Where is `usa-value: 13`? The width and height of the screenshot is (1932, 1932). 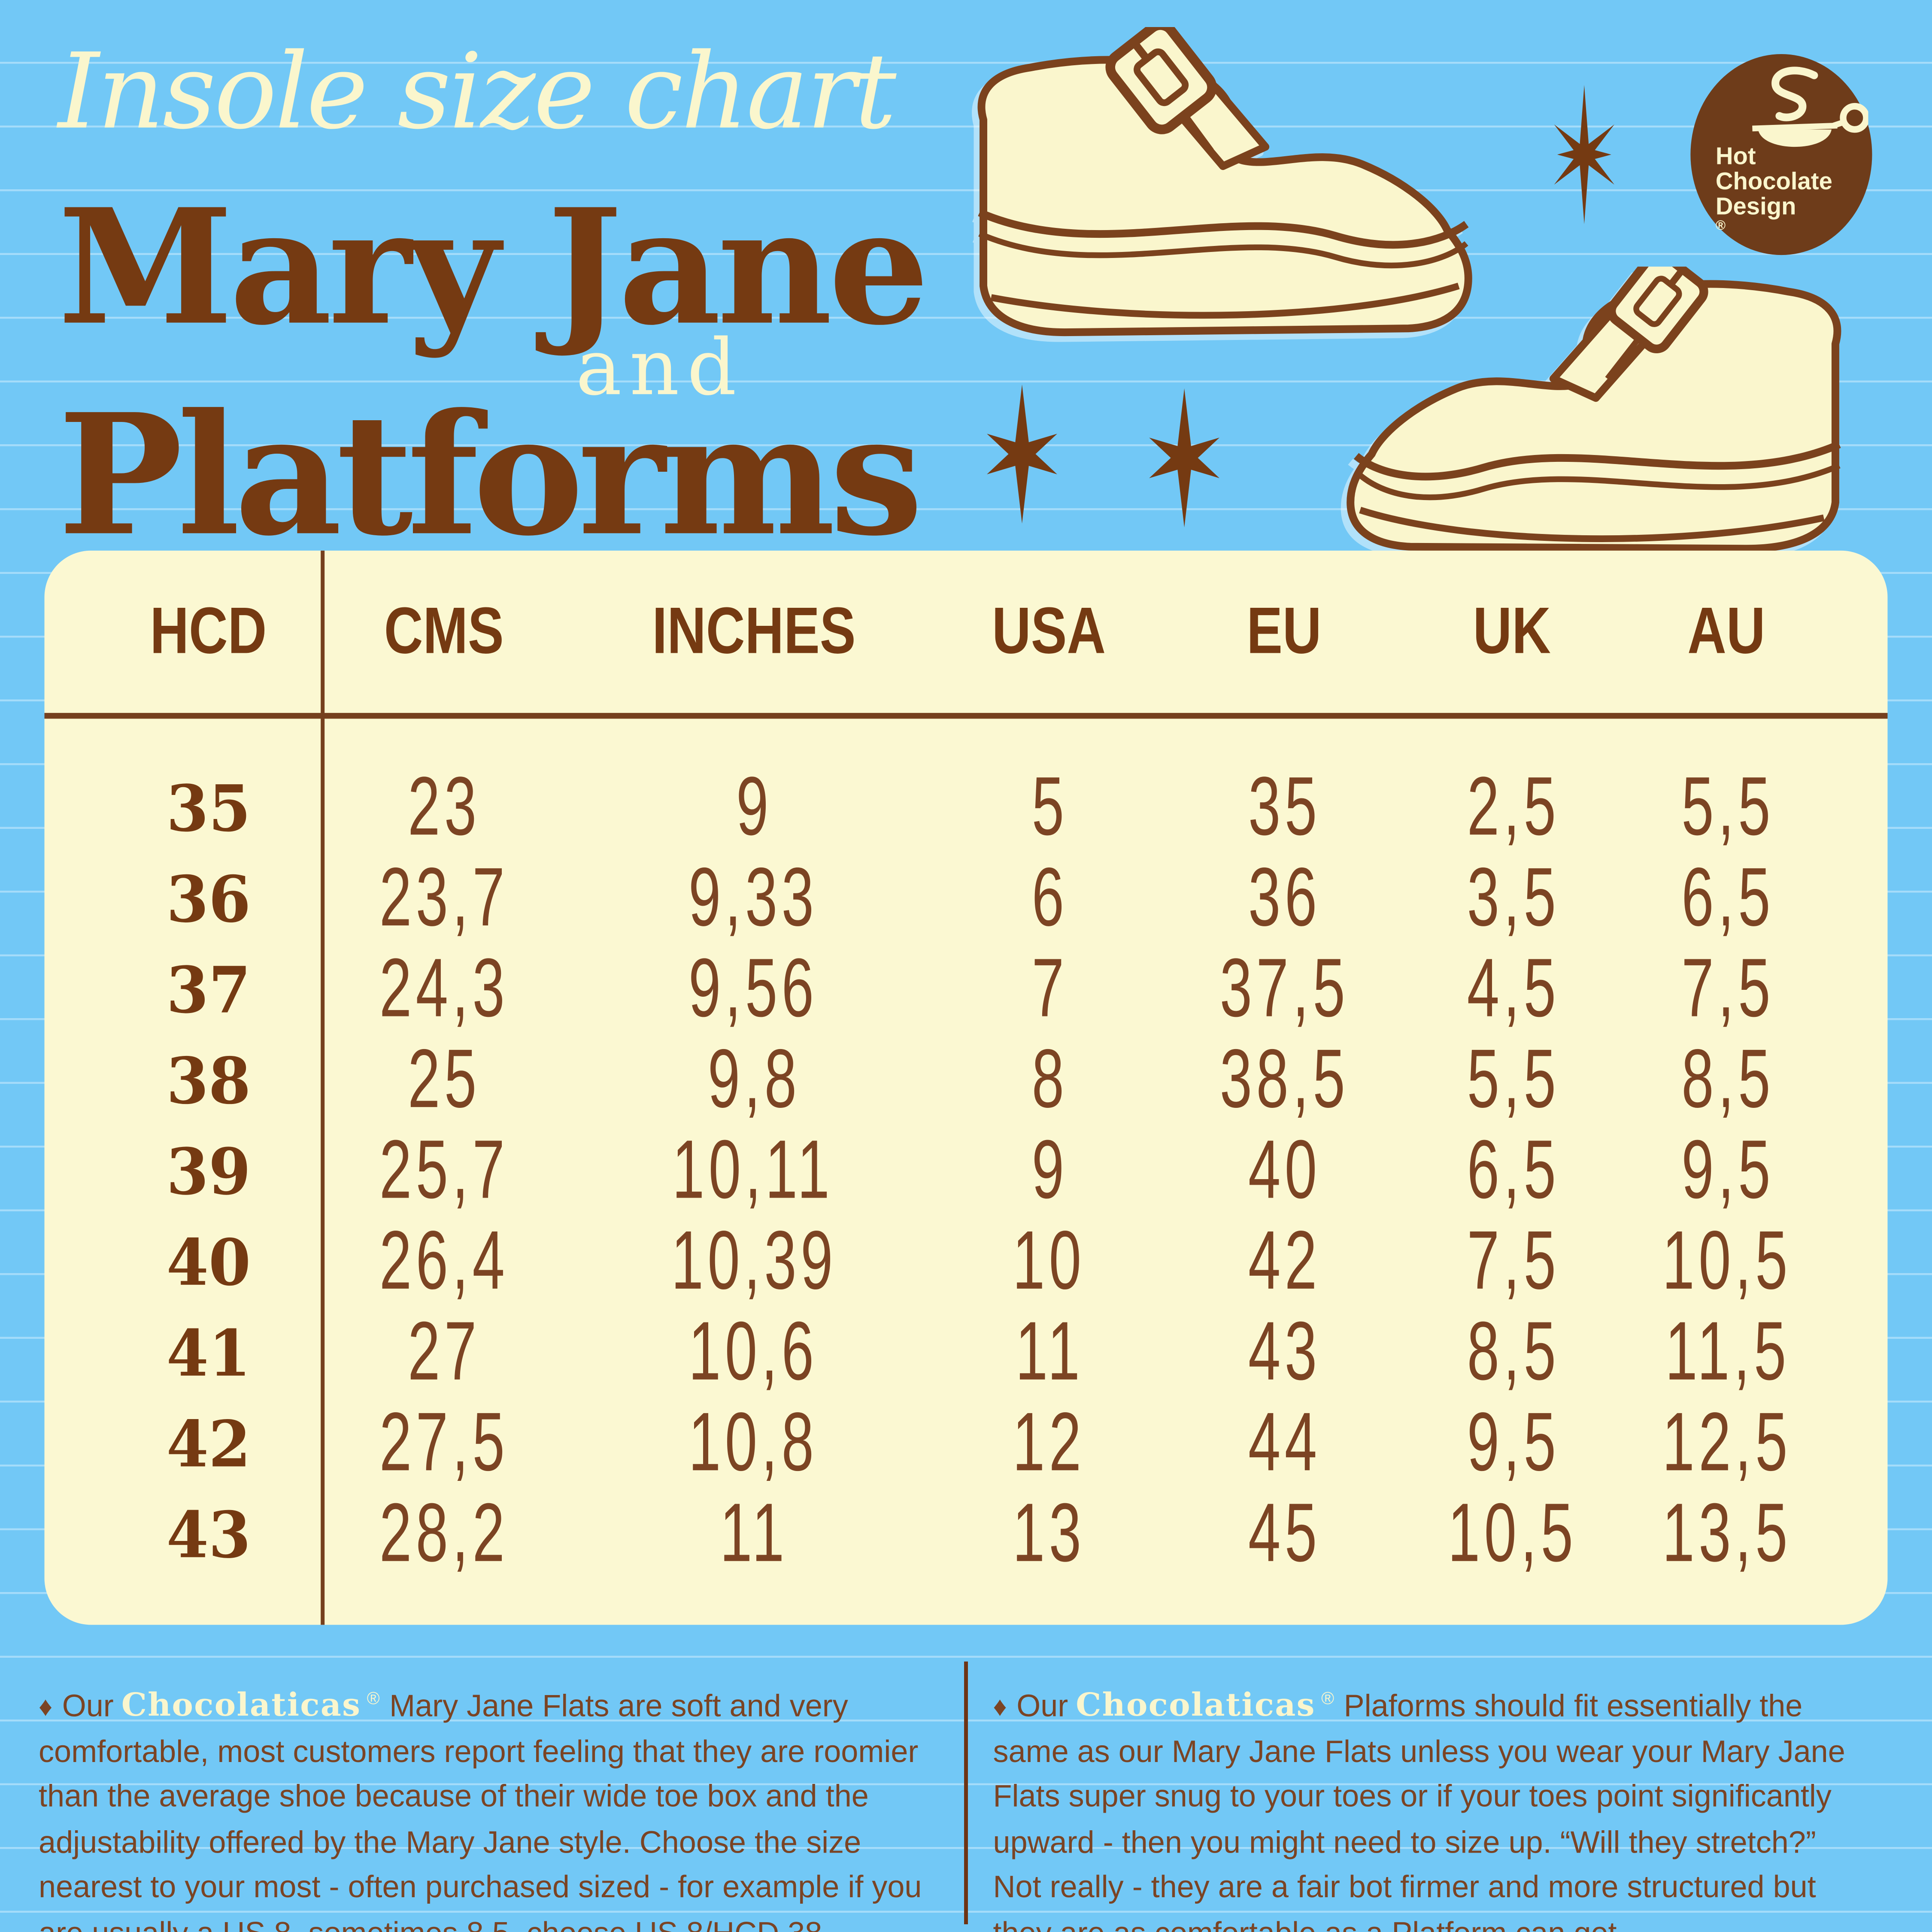
usa-value: 13 is located at coordinates (1049, 1533).